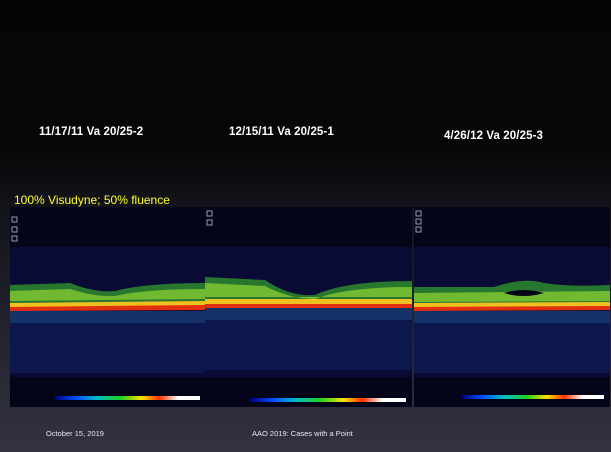 Image resolution: width=611 pixels, height=452 pixels. What do you see at coordinates (91, 132) in the screenshot?
I see `scan-date-label-1: 11/17/11 Va 20/25-2` at bounding box center [91, 132].